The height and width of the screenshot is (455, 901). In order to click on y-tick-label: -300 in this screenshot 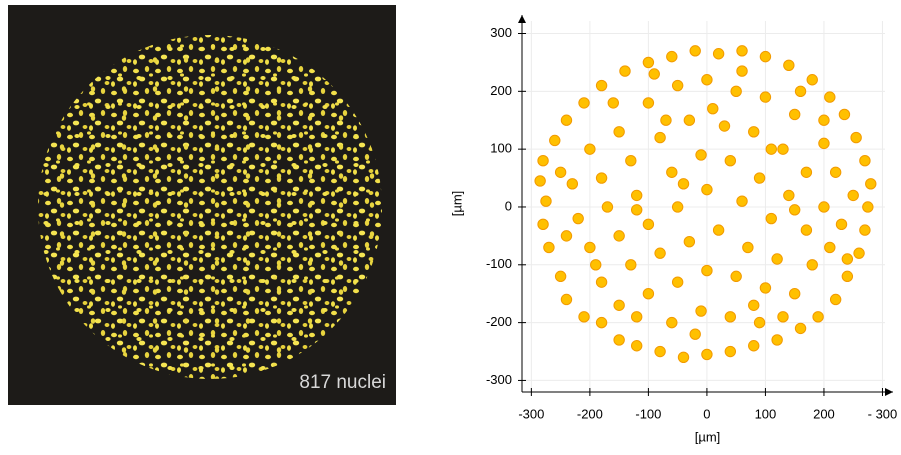, I will do `click(499, 379)`.